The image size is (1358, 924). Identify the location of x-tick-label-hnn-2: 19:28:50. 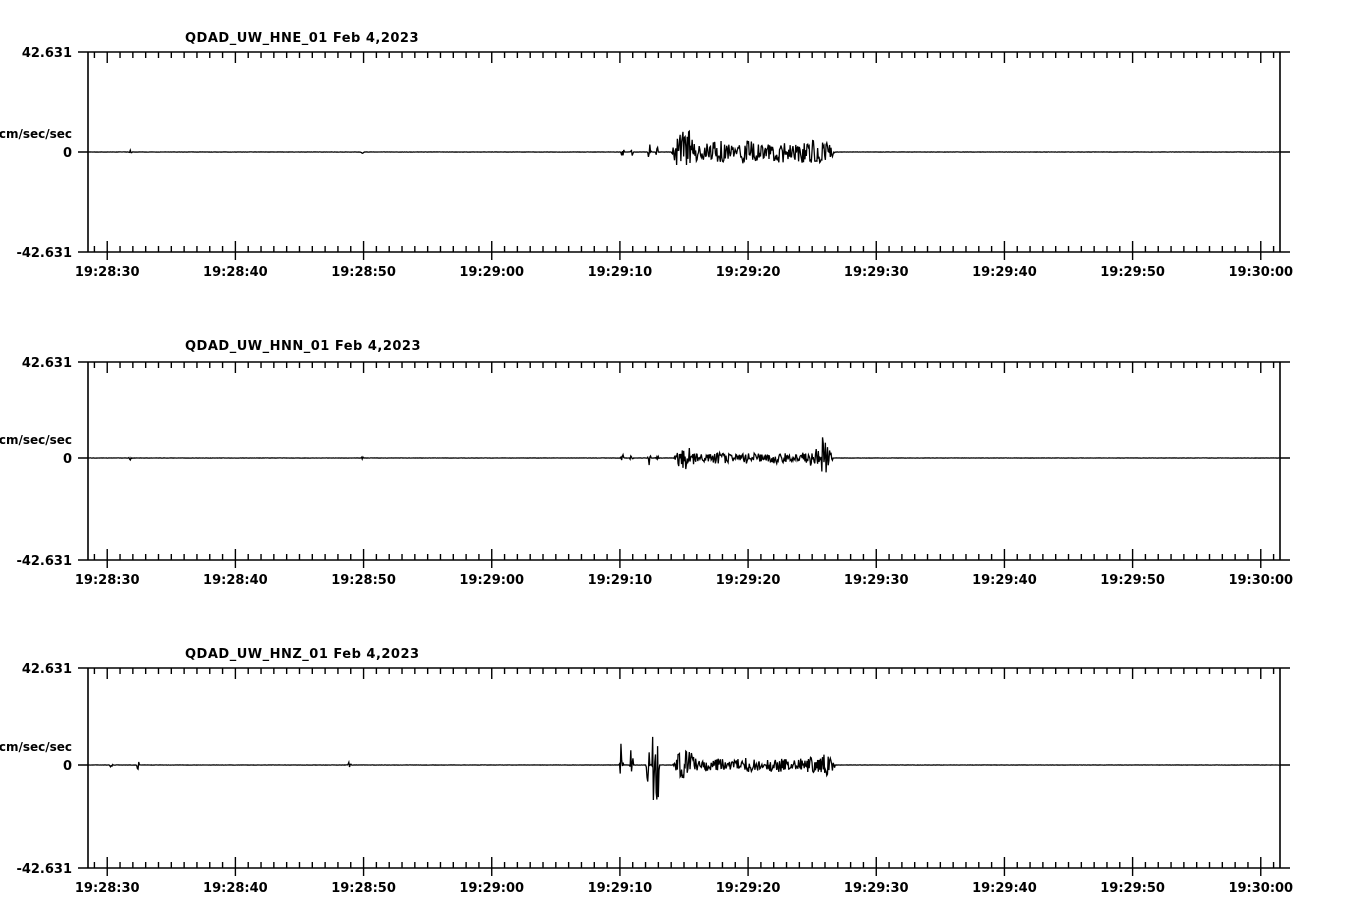
(363, 580).